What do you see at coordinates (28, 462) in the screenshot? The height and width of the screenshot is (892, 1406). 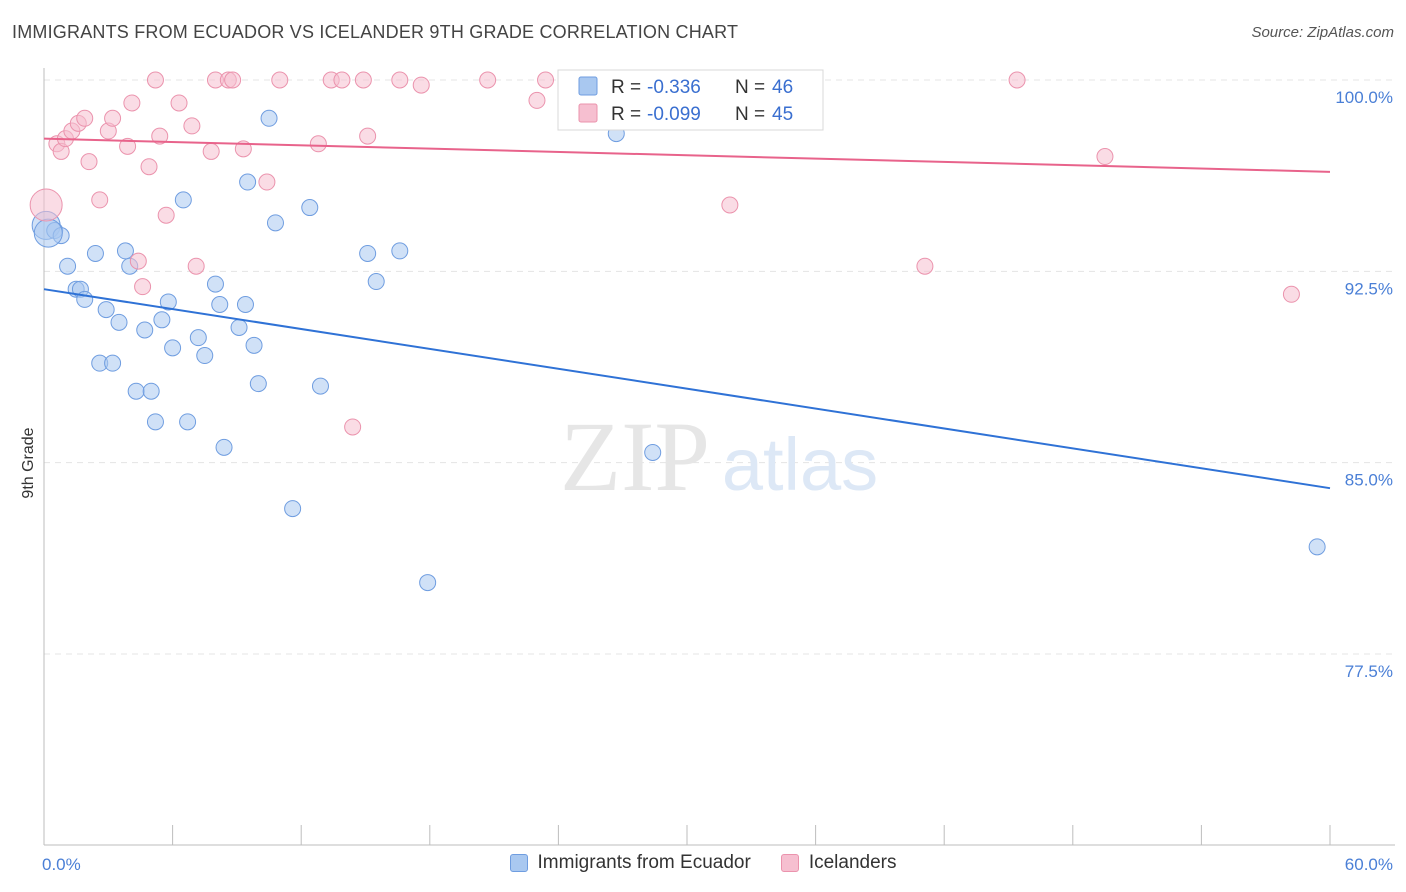 I see `y-axis-title: 9th Grade` at bounding box center [28, 462].